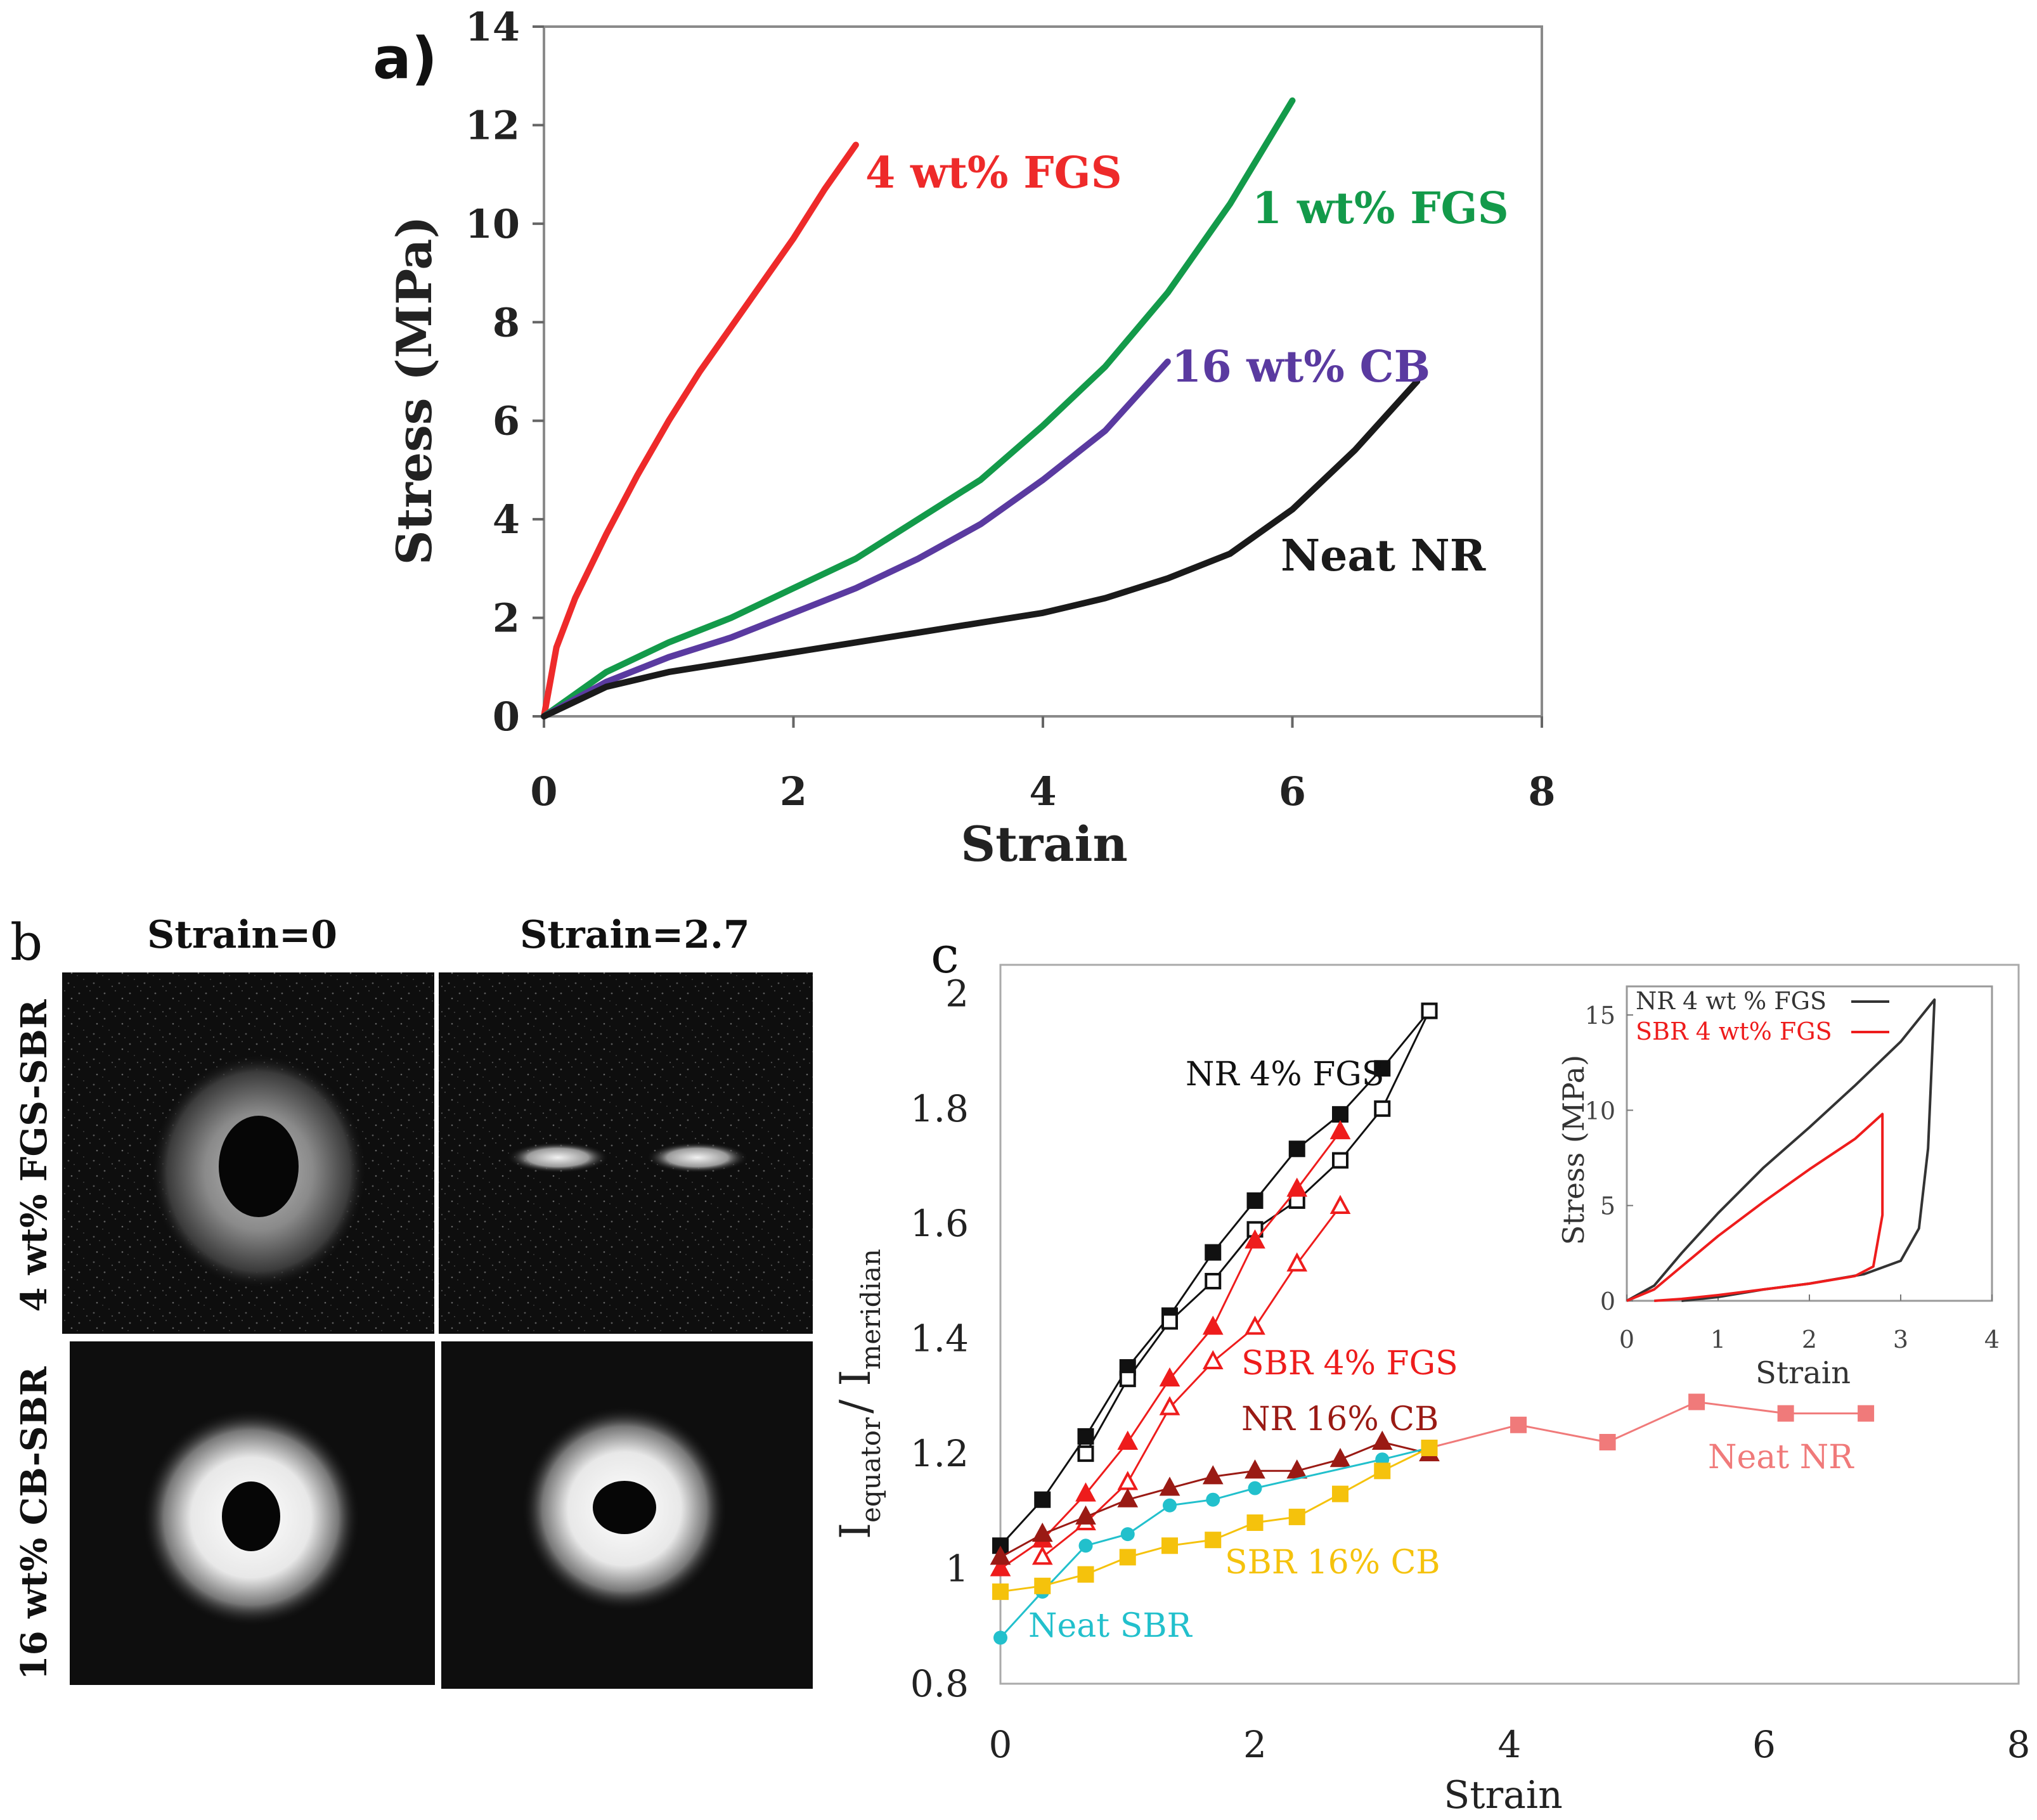 The height and width of the screenshot is (1820, 2037). Describe the element at coordinates (700, 430) in the screenshot. I see `series-line-4-wt-fgs` at that location.